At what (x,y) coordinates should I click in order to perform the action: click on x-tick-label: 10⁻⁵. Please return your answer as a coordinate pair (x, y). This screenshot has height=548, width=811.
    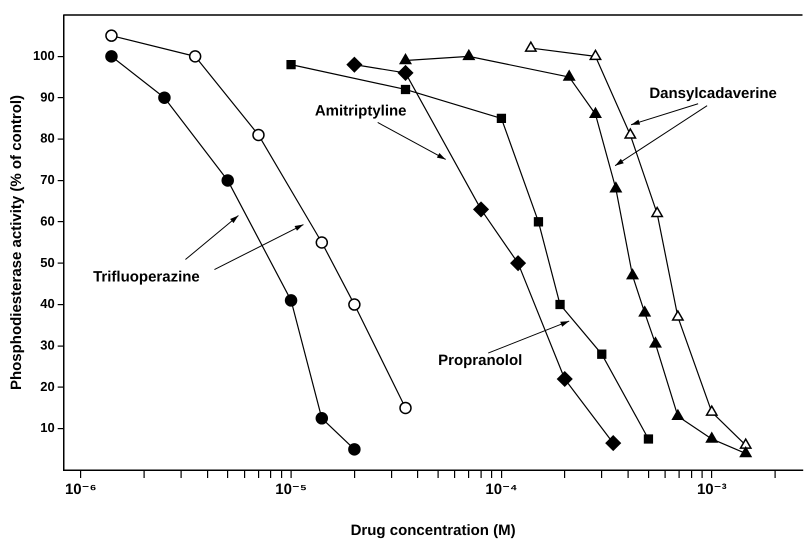
    Looking at the image, I should click on (291, 489).